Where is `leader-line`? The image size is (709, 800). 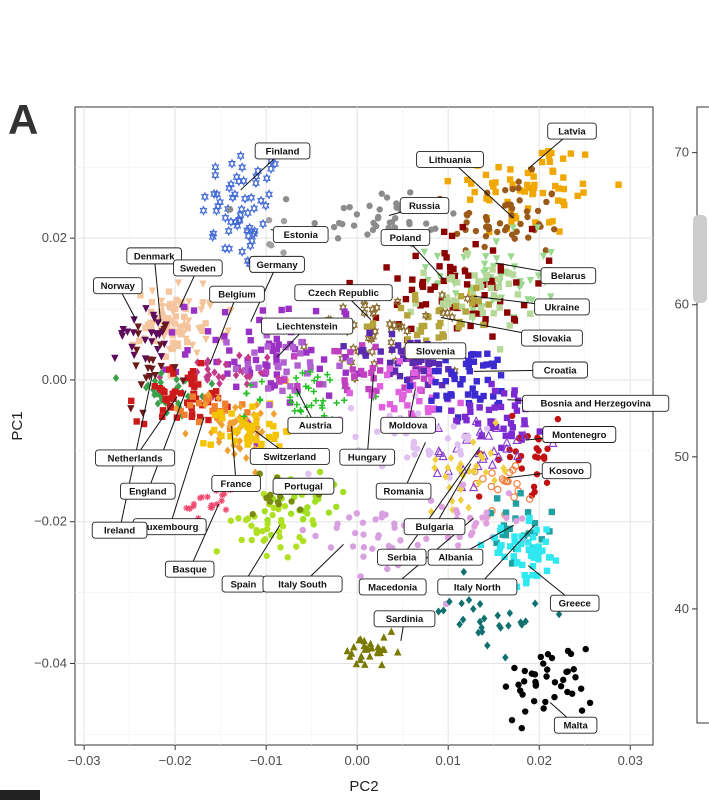
leader-line is located at coordinates (453, 495).